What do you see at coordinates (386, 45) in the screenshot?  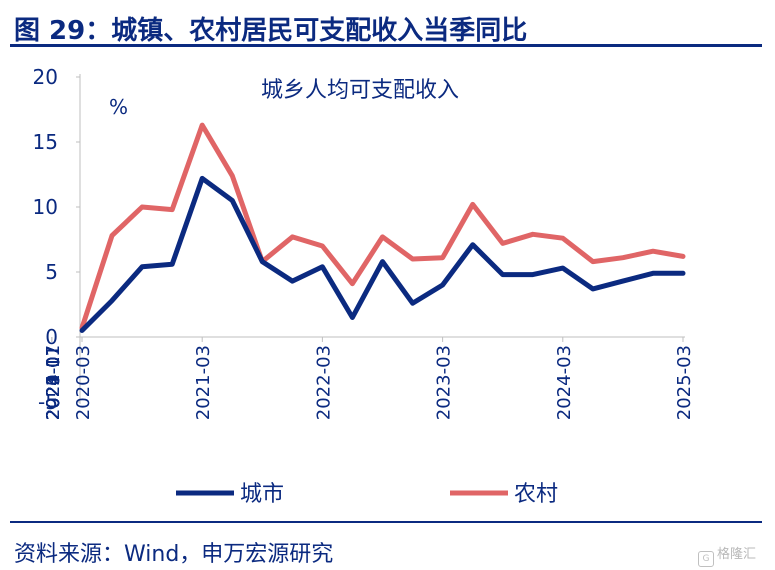 I see `title-divider` at bounding box center [386, 45].